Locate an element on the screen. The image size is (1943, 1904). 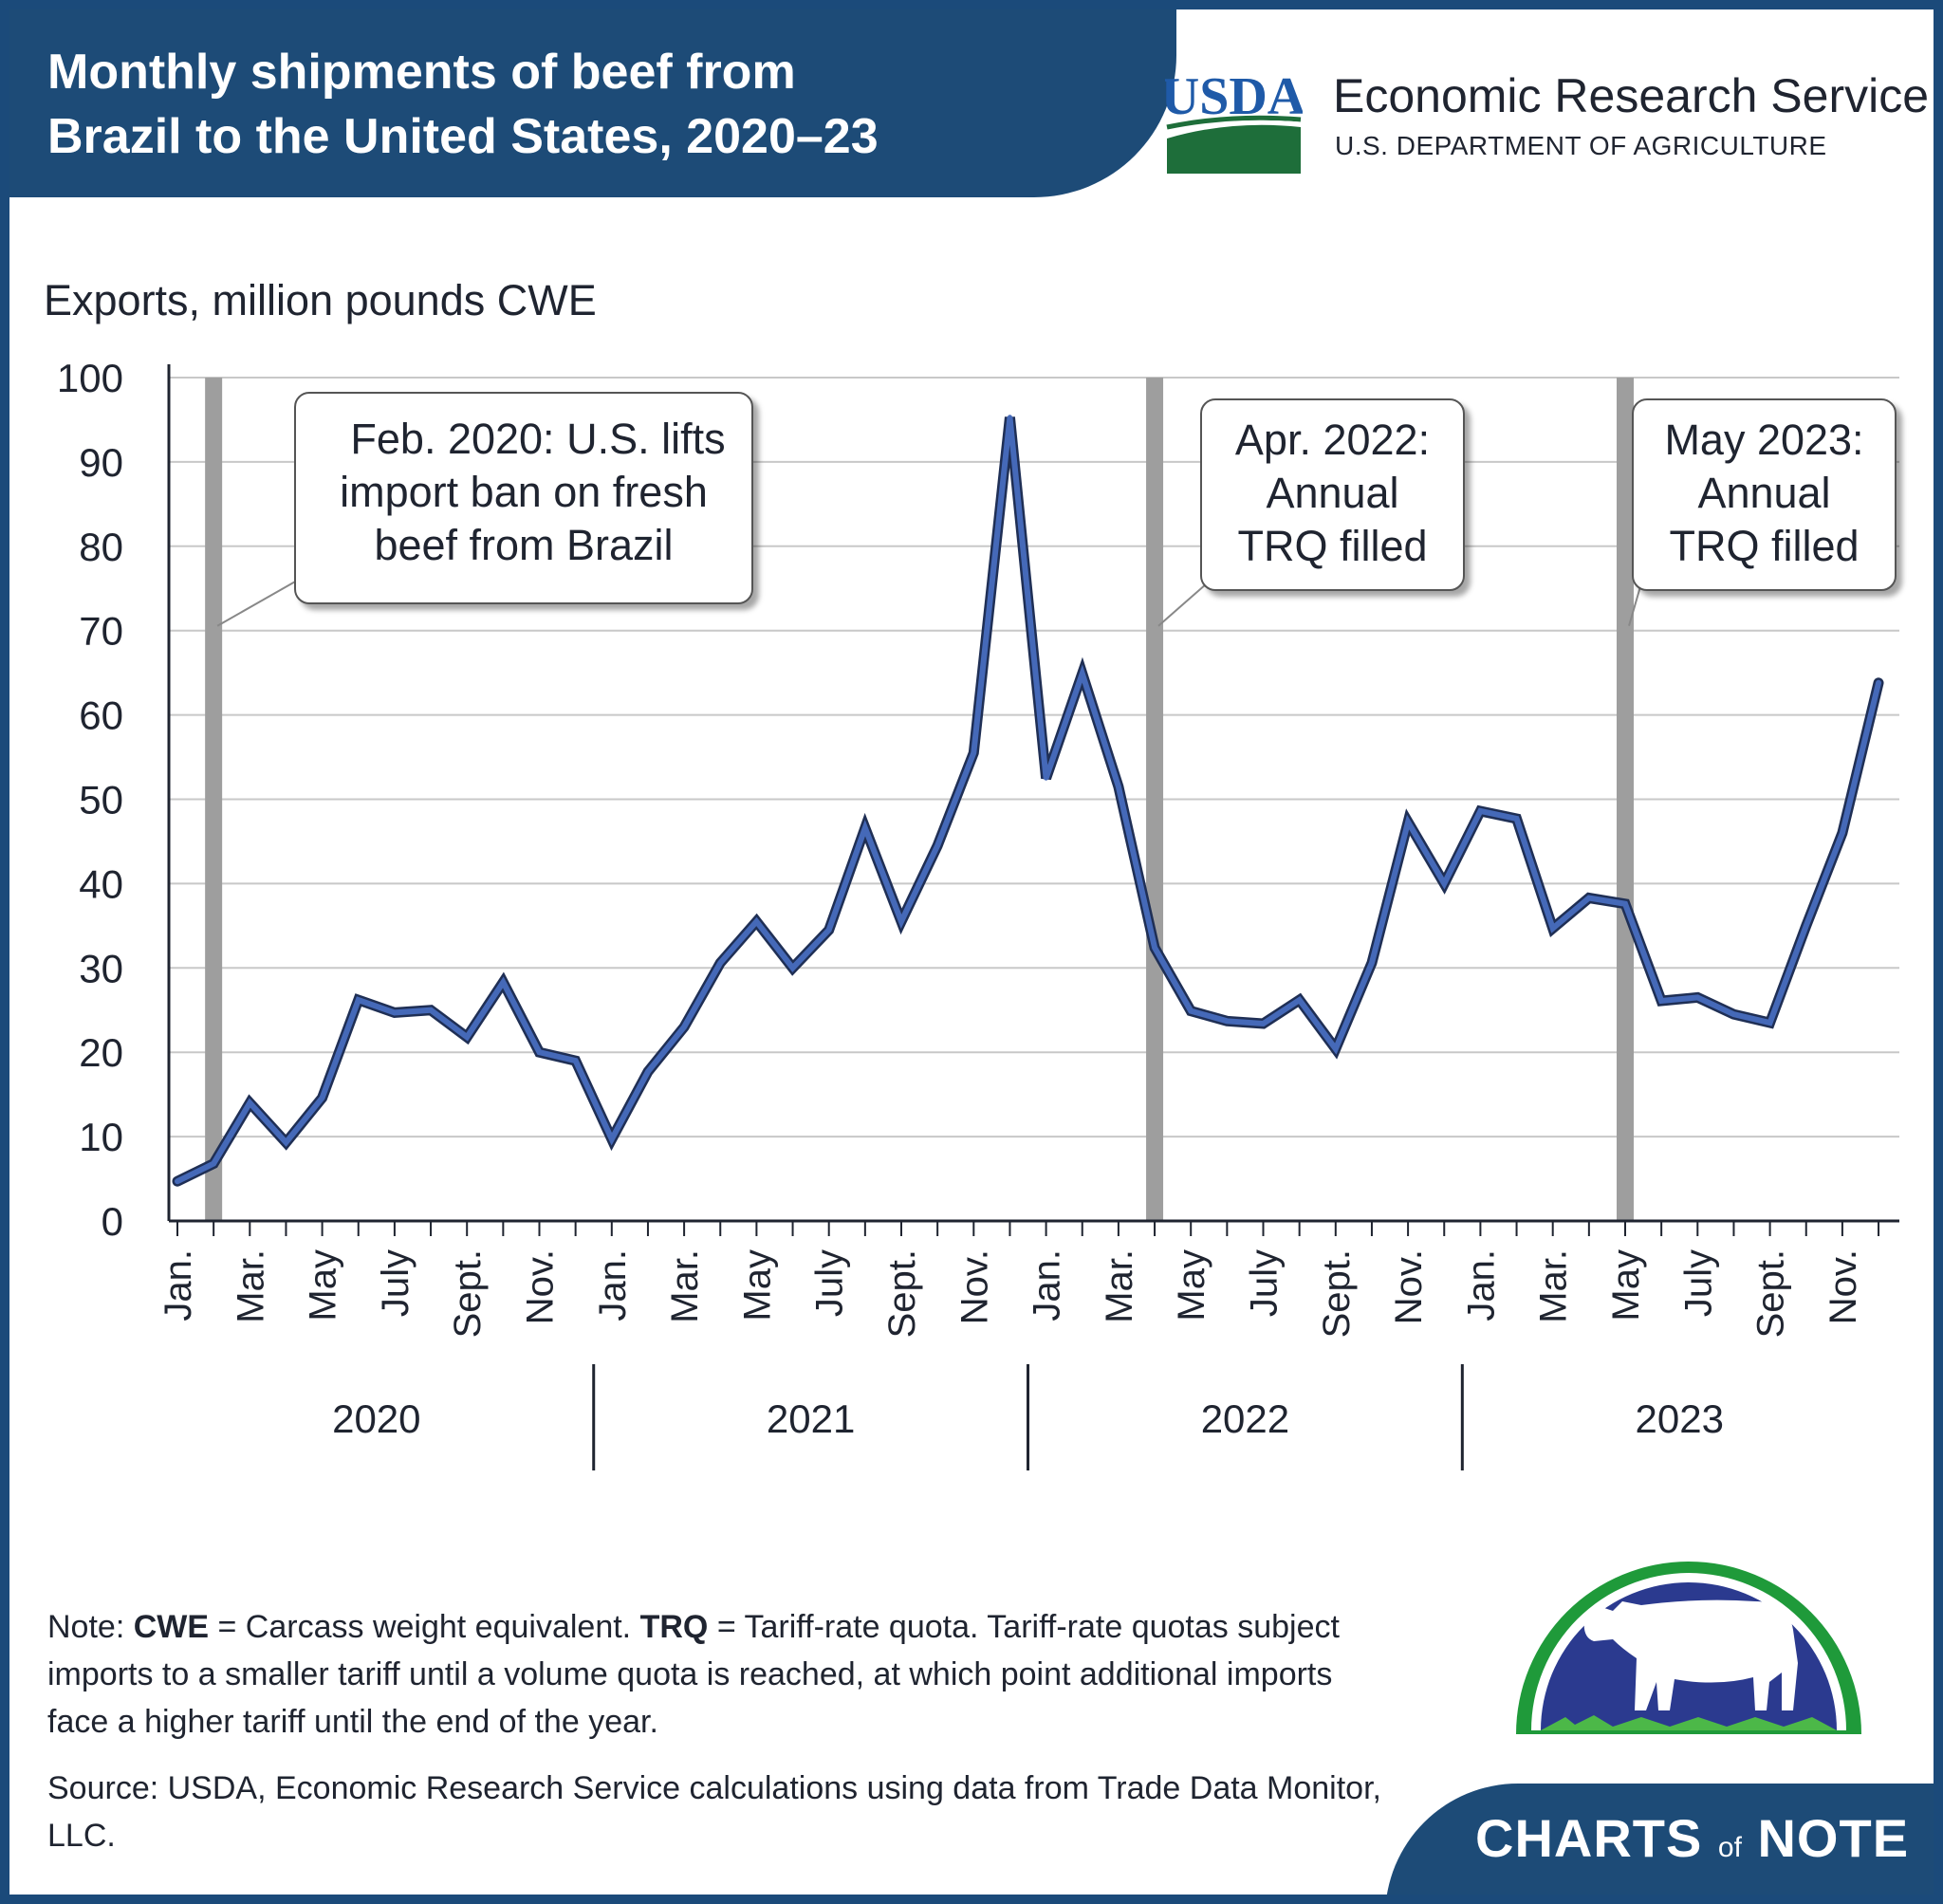
y-axis-label: Exports, million pounds CWE is located at coordinates (321, 300).